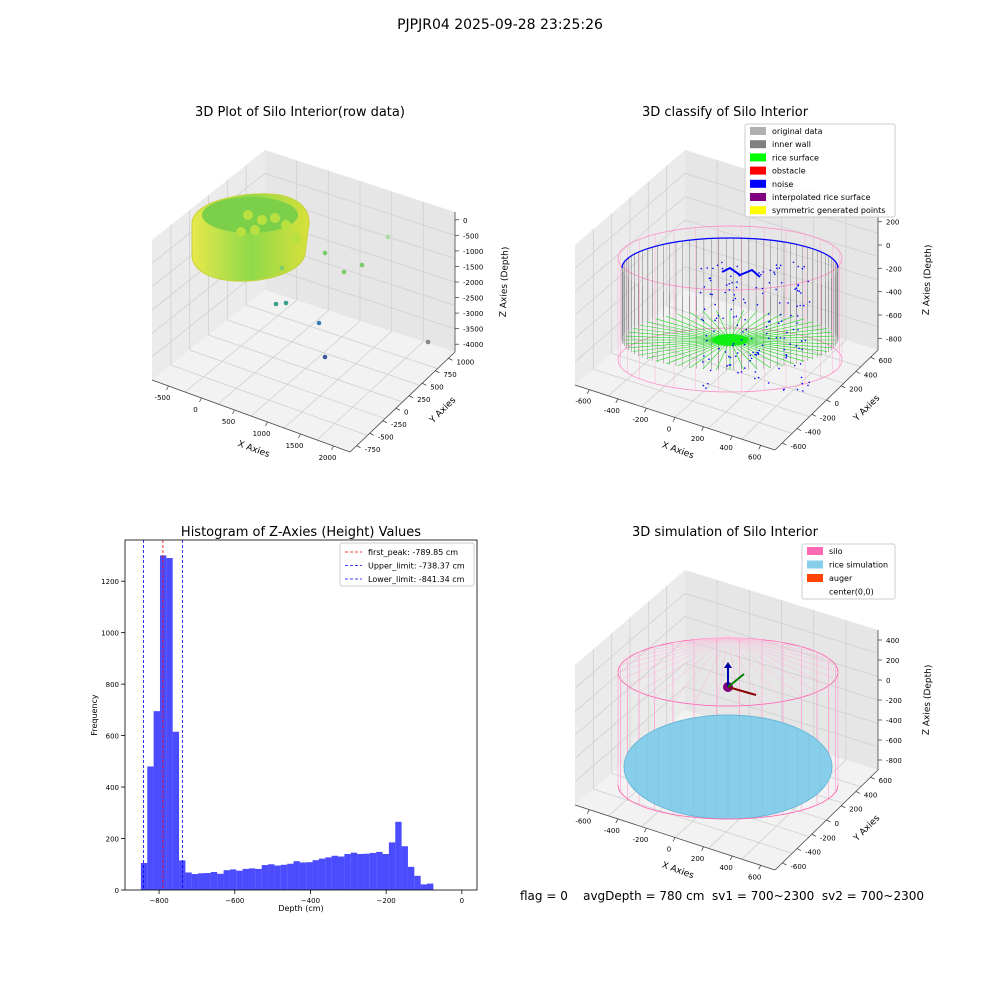 The width and height of the screenshot is (1000, 1000). I want to click on plot2-zlabel: Z Axies (Depth), so click(928, 280).